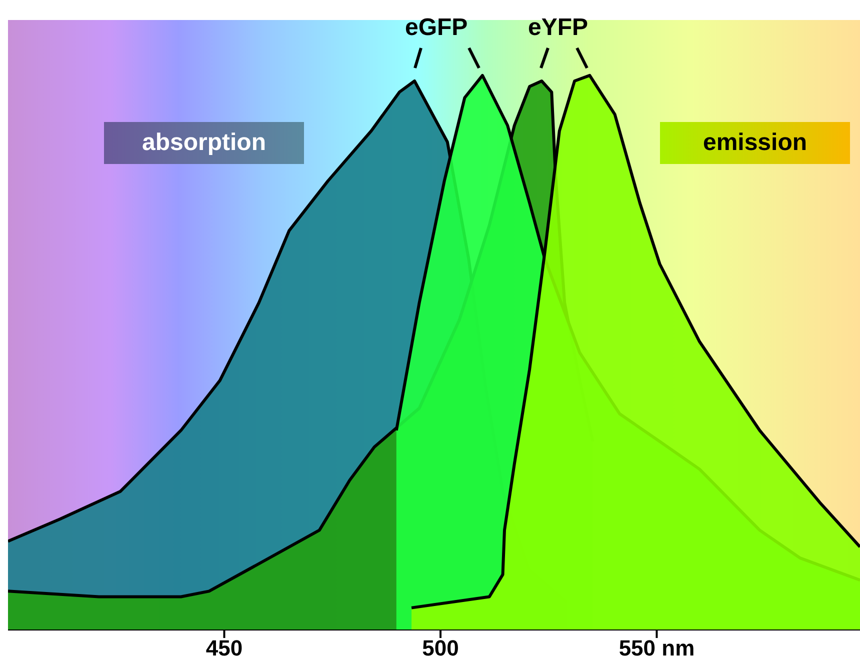 The width and height of the screenshot is (860, 668). Describe the element at coordinates (656, 648) in the screenshot. I see `x-tick-label: 550 nm` at that location.